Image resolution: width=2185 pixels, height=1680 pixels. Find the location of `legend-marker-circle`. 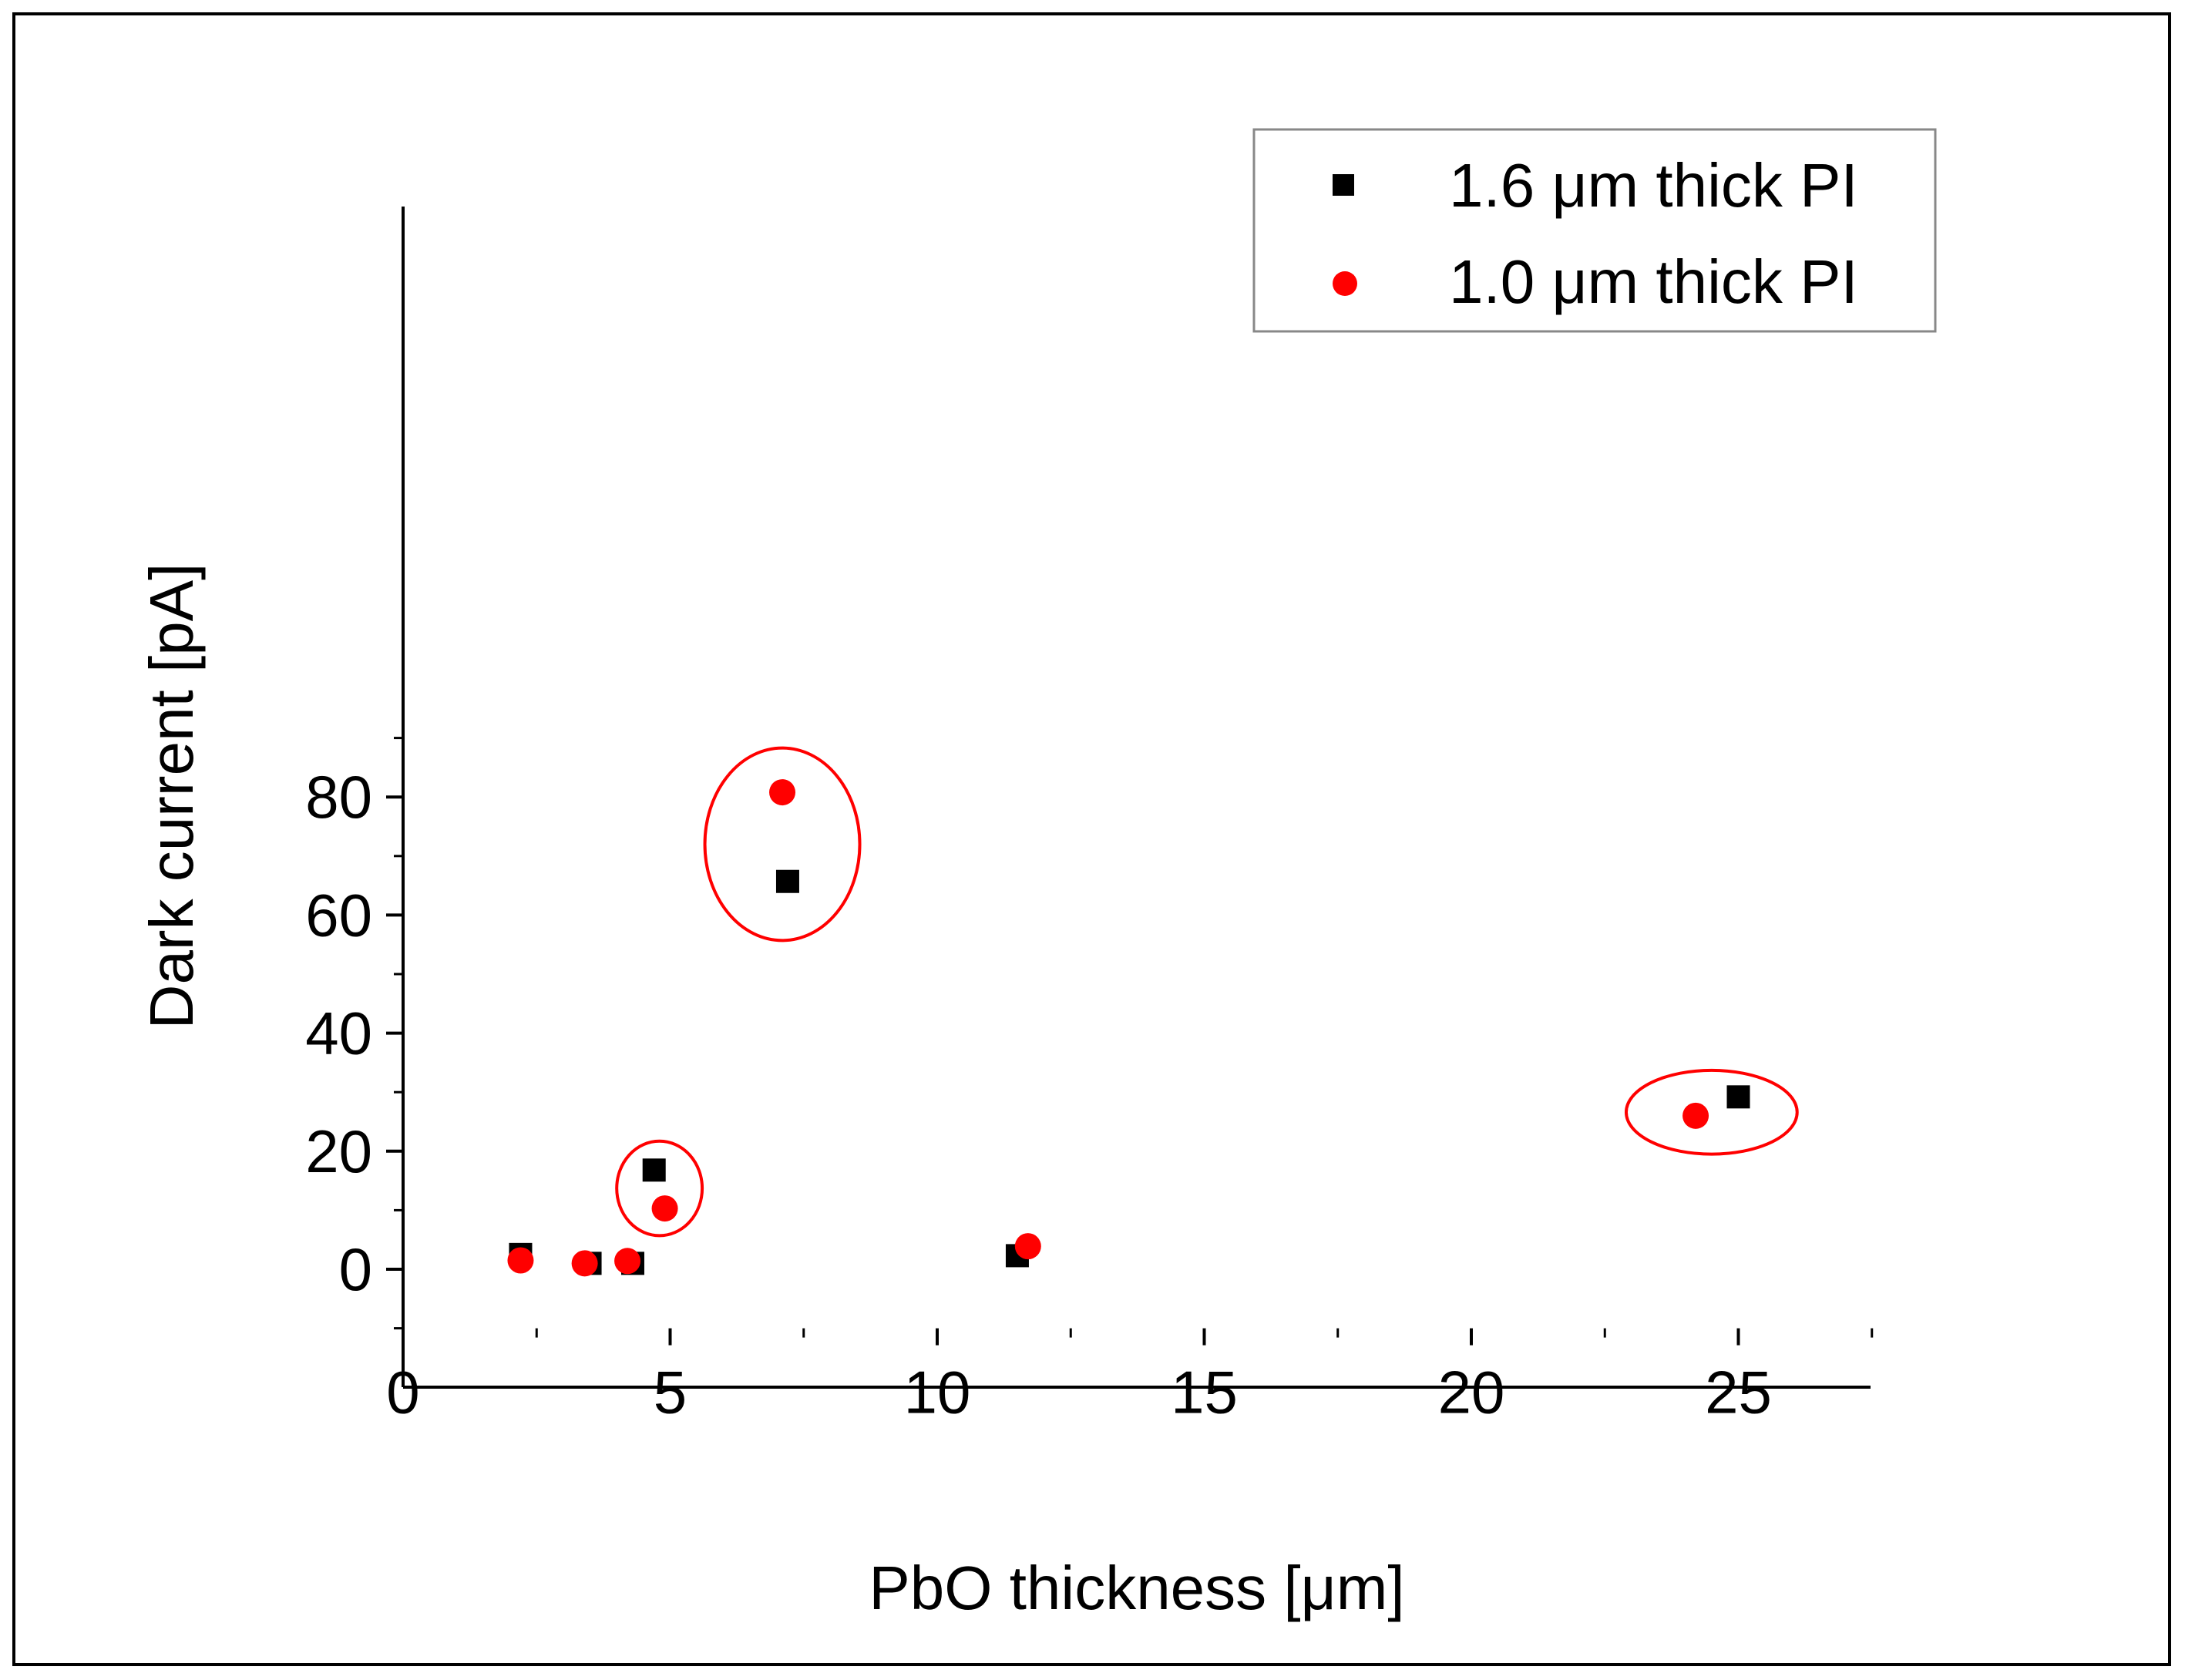

legend-marker-circle is located at coordinates (1345, 283).